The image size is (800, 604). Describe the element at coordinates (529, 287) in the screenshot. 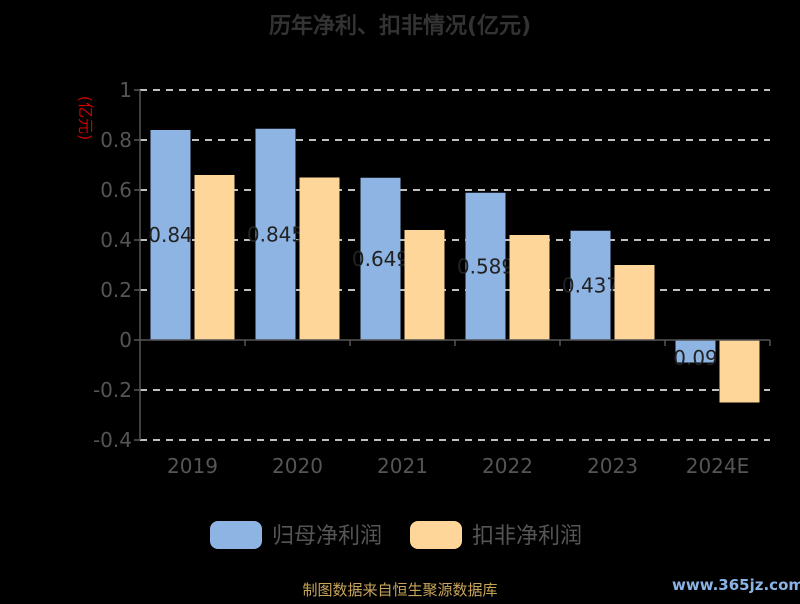

I see `bar-deducted-profit-2022` at that location.